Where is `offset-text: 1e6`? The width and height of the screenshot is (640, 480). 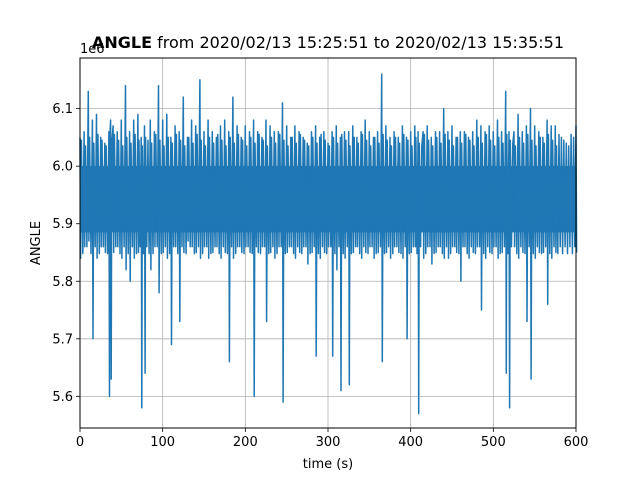
offset-text: 1e6 is located at coordinates (92, 49).